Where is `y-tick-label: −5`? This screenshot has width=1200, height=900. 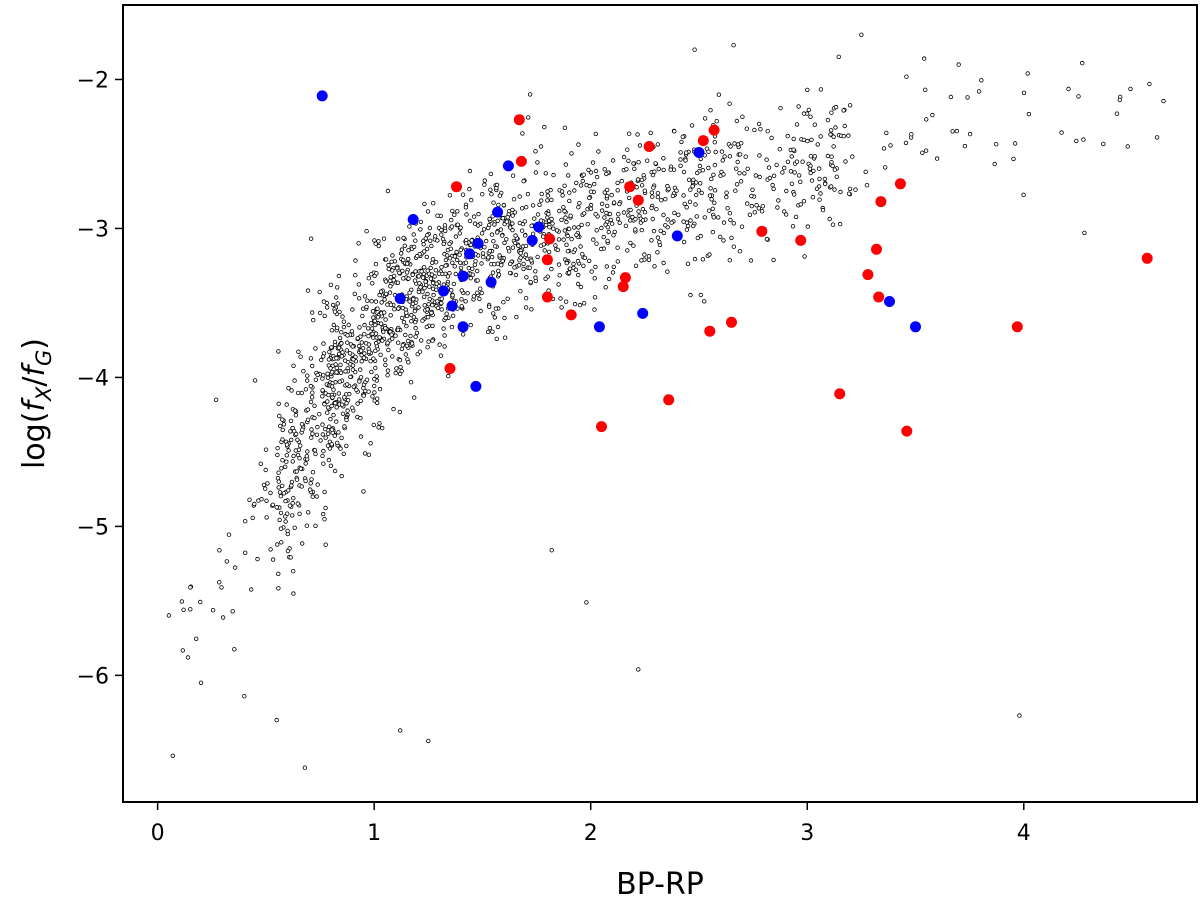
y-tick-label: −5 is located at coordinates (93, 527).